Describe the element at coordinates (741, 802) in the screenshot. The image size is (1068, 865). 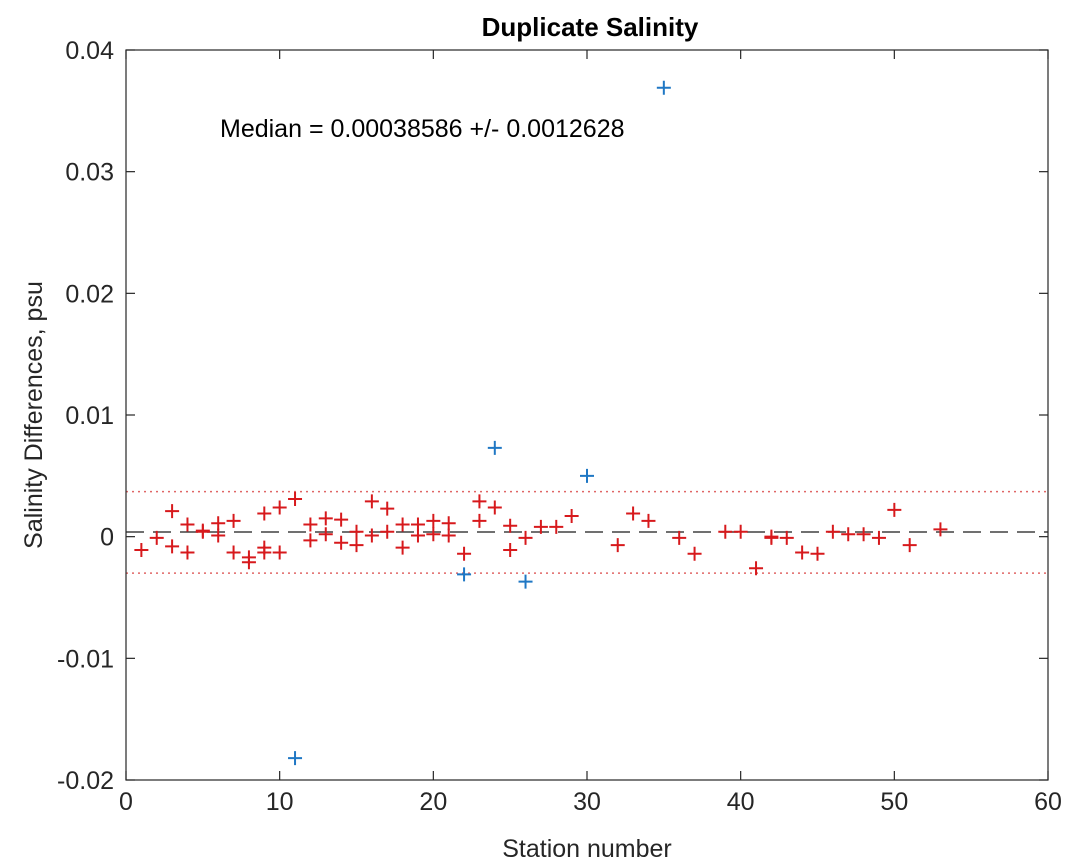
I see `x-tick-label: 40` at that location.